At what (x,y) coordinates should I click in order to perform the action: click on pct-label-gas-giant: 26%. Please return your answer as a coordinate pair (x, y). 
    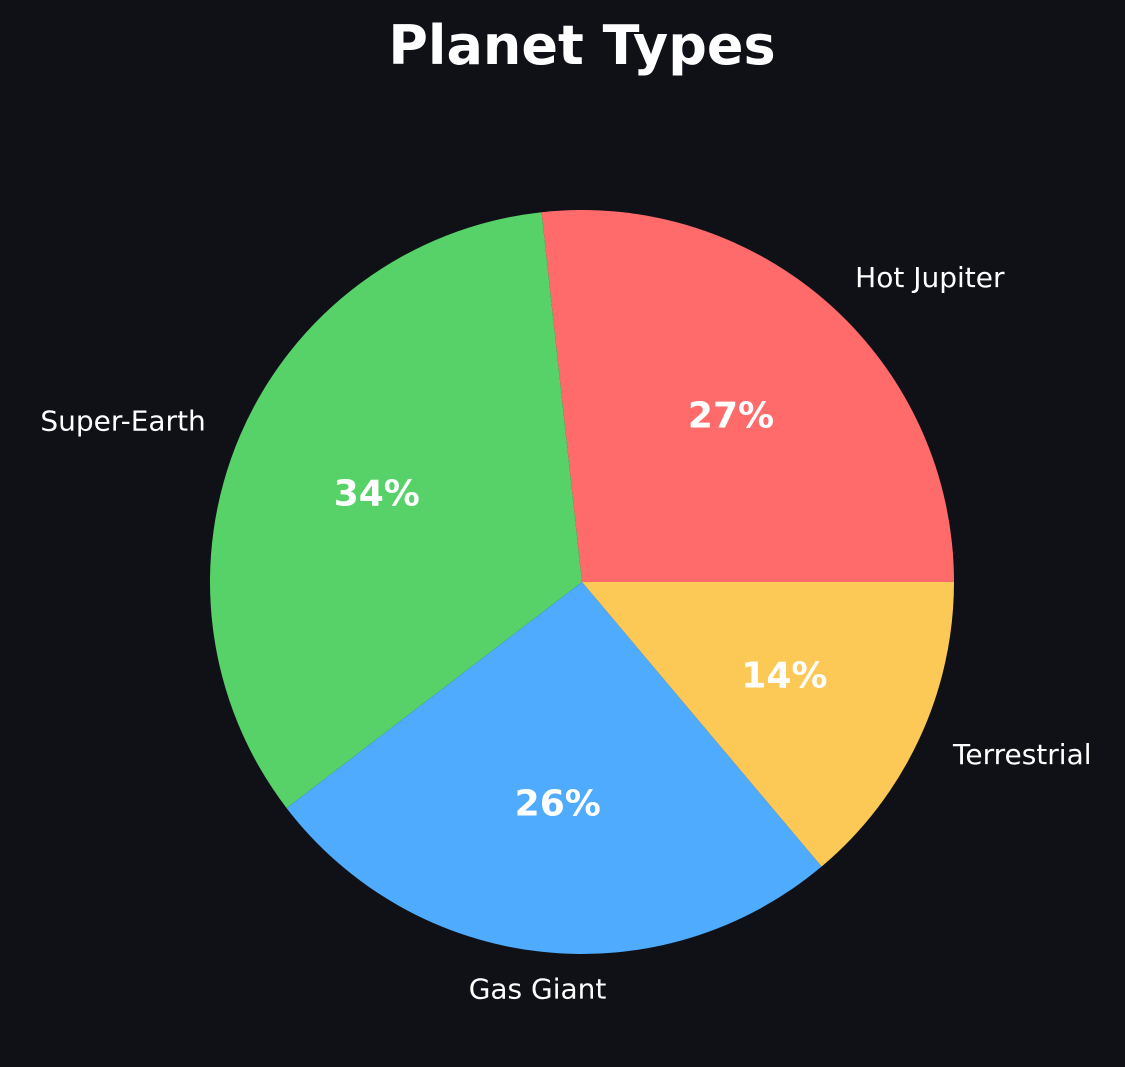
    Looking at the image, I should click on (558, 803).